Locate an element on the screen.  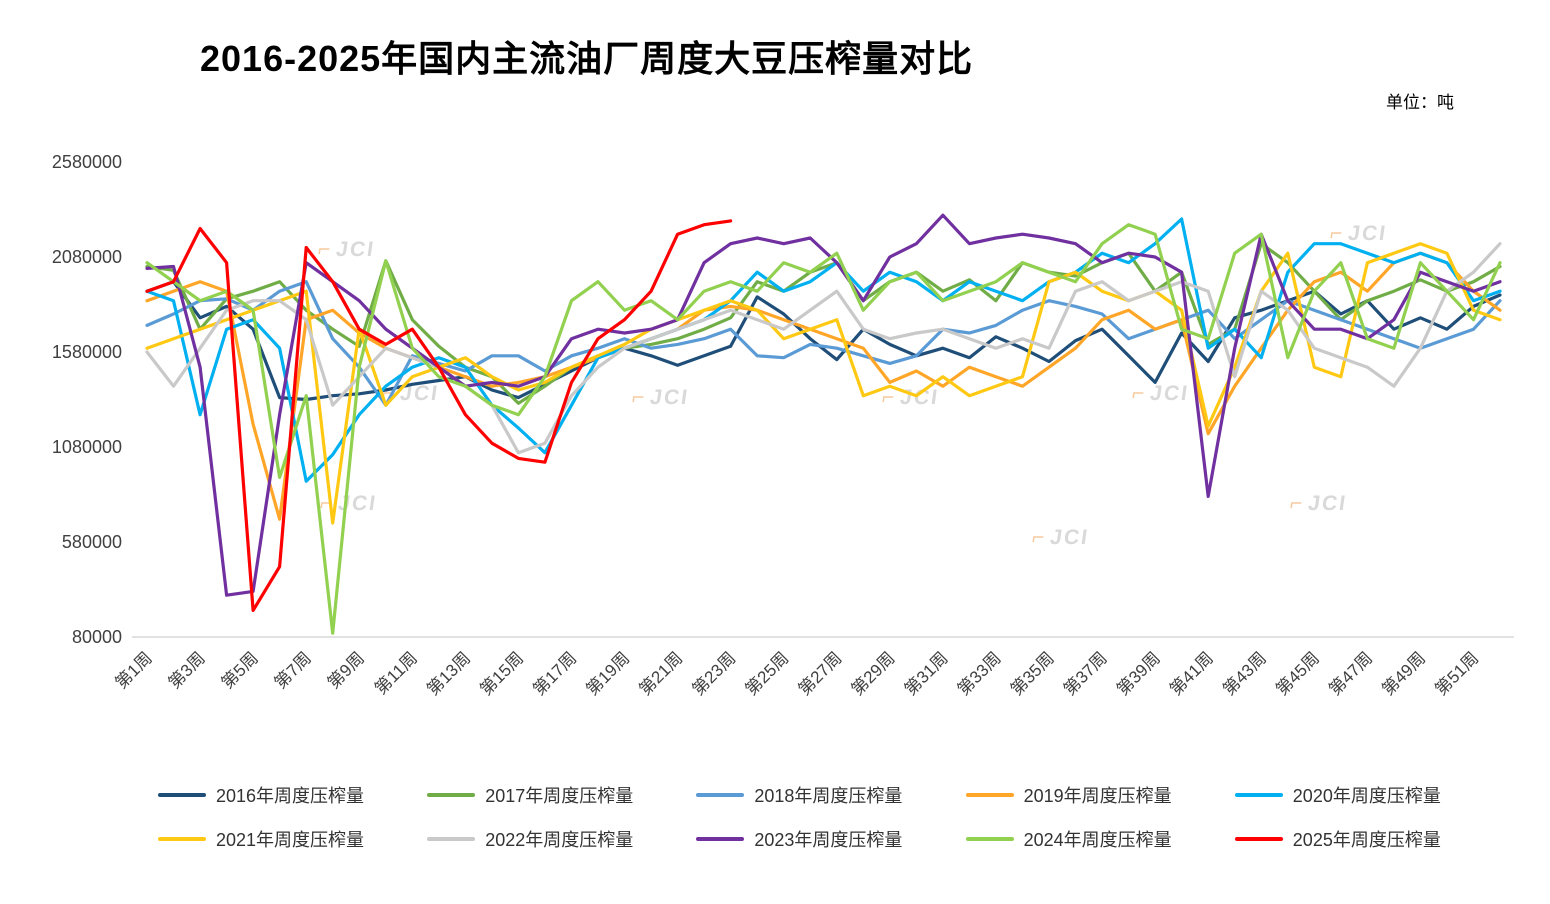
x-axis-label: 第9周 is located at coordinates (346, 670).